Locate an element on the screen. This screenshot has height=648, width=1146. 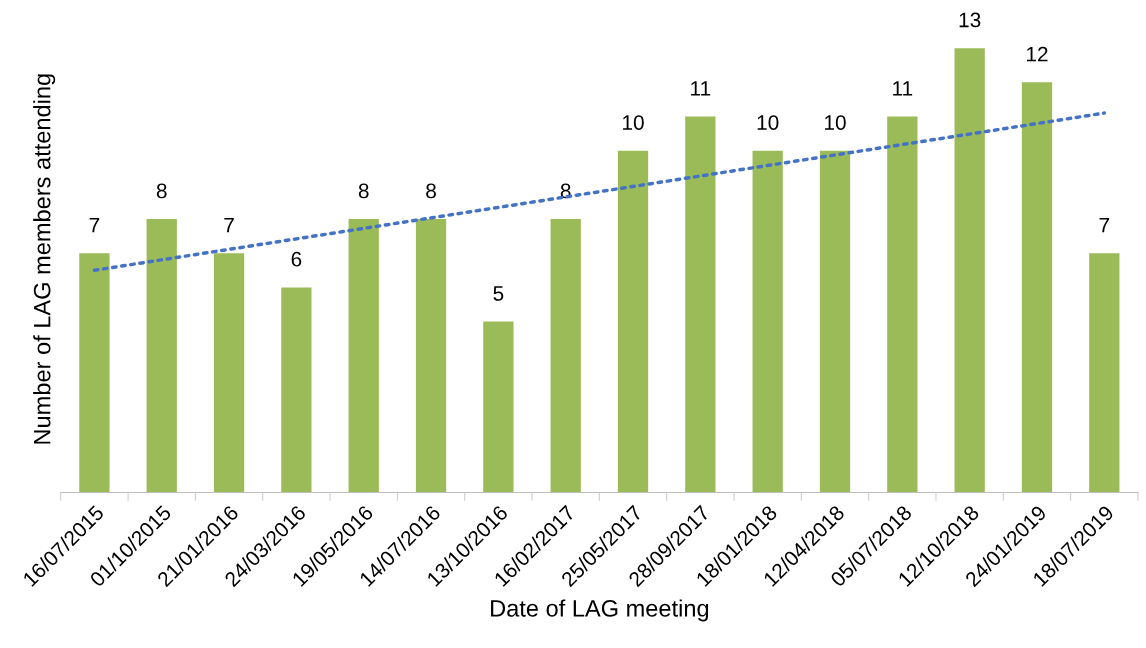
data-label: 13 is located at coordinates (970, 20).